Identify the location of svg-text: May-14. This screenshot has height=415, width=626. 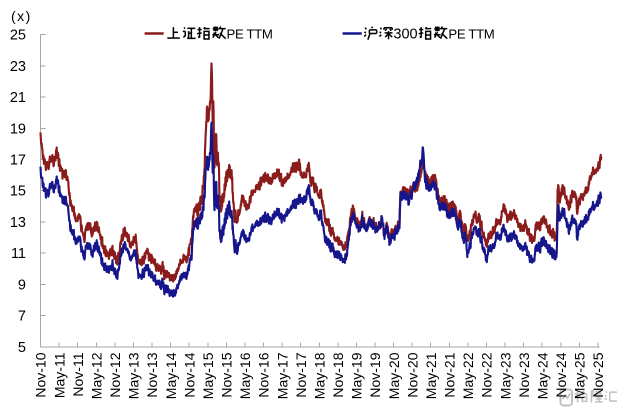
(171, 375).